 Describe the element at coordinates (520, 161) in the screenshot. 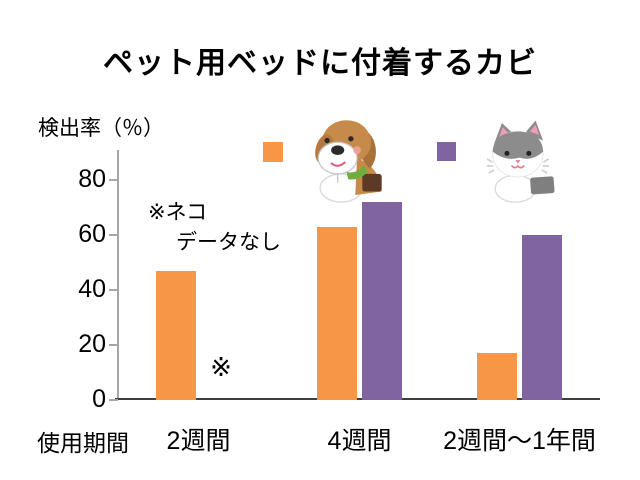

I see `cat-icon` at that location.